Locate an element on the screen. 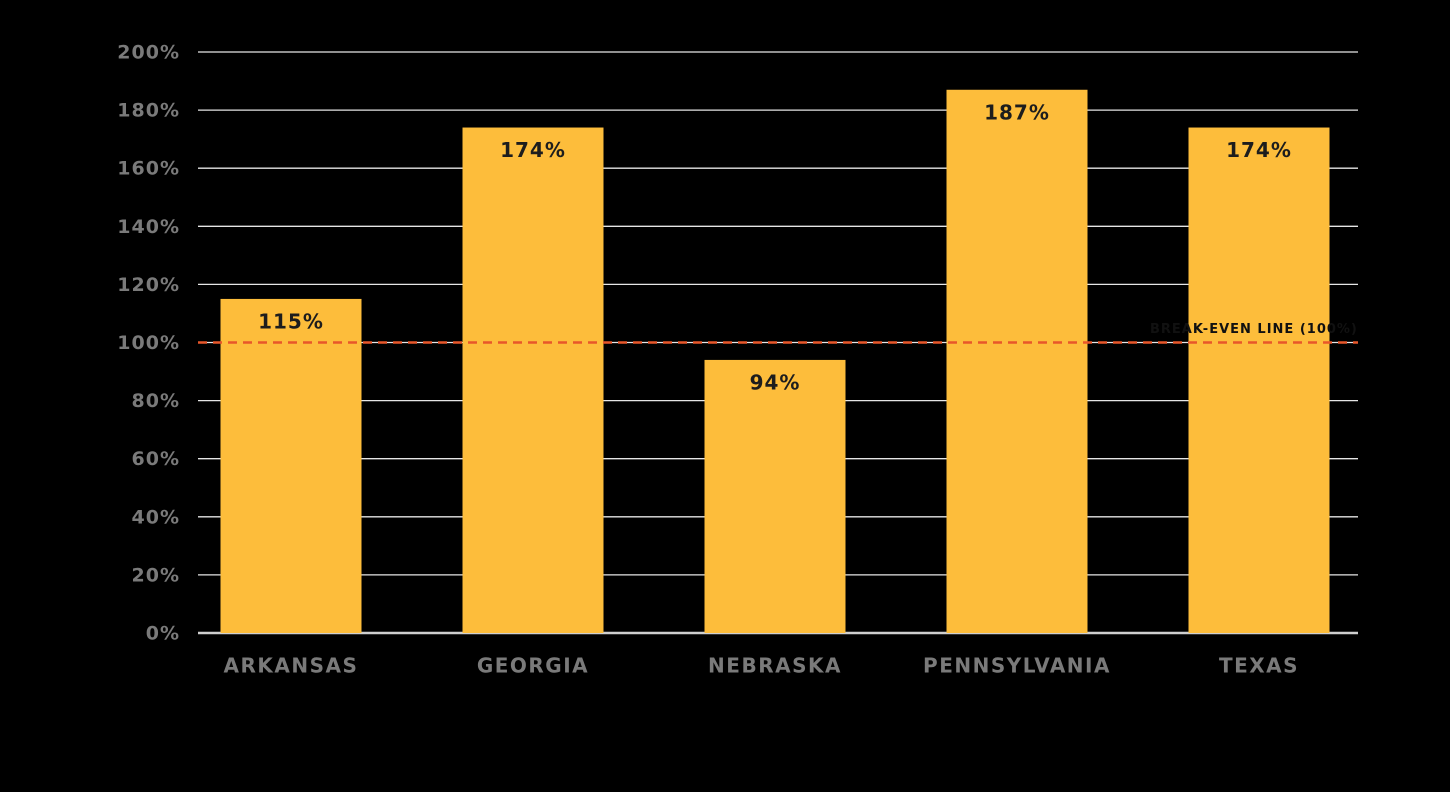 The image size is (1450, 792). y-tick-label: 60% is located at coordinates (156, 459).